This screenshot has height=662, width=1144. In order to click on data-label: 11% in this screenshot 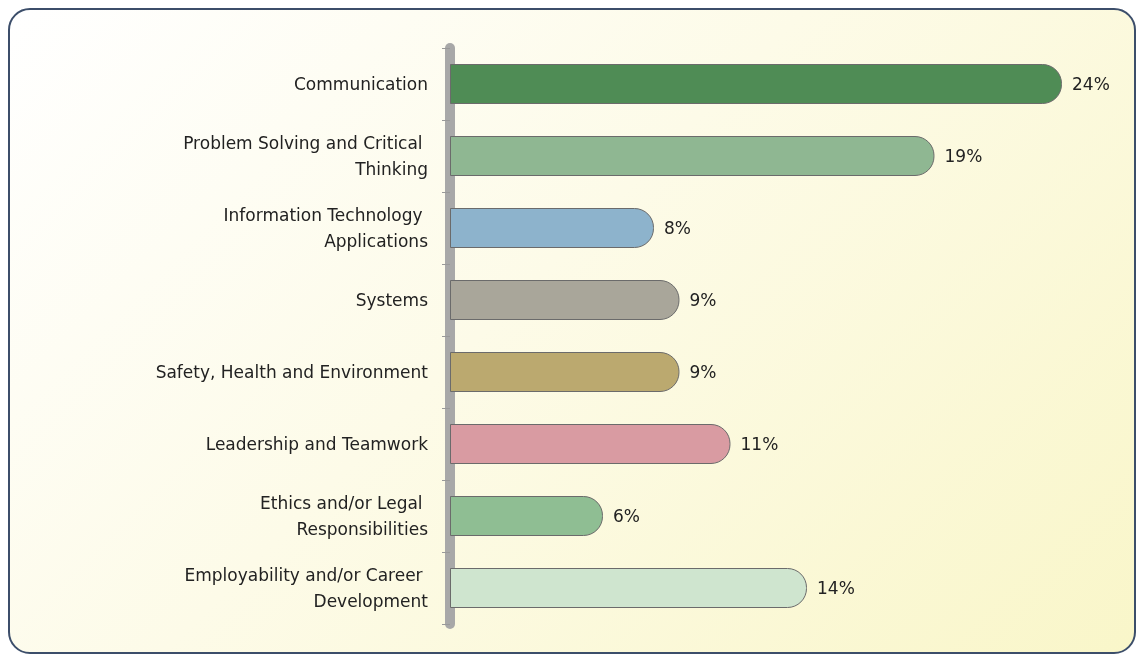, I will do `click(759, 444)`.